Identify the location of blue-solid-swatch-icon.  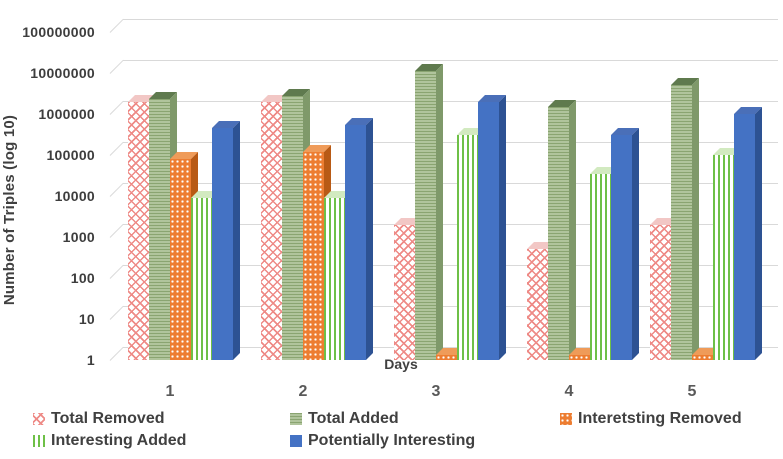
(296, 441).